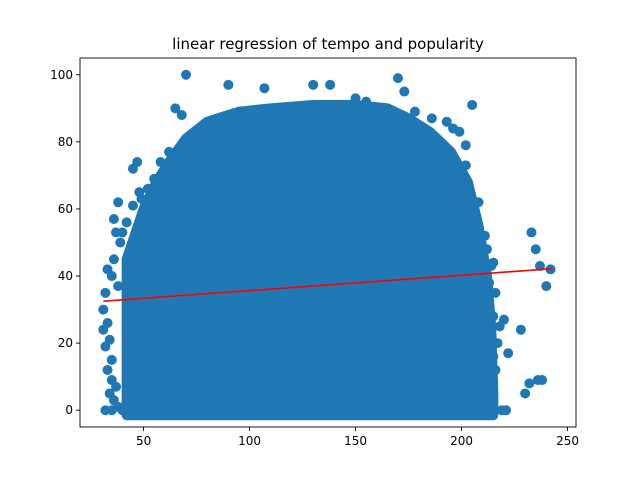 The width and height of the screenshot is (640, 480). I want to click on y-tick-label: 40, so click(65, 276).